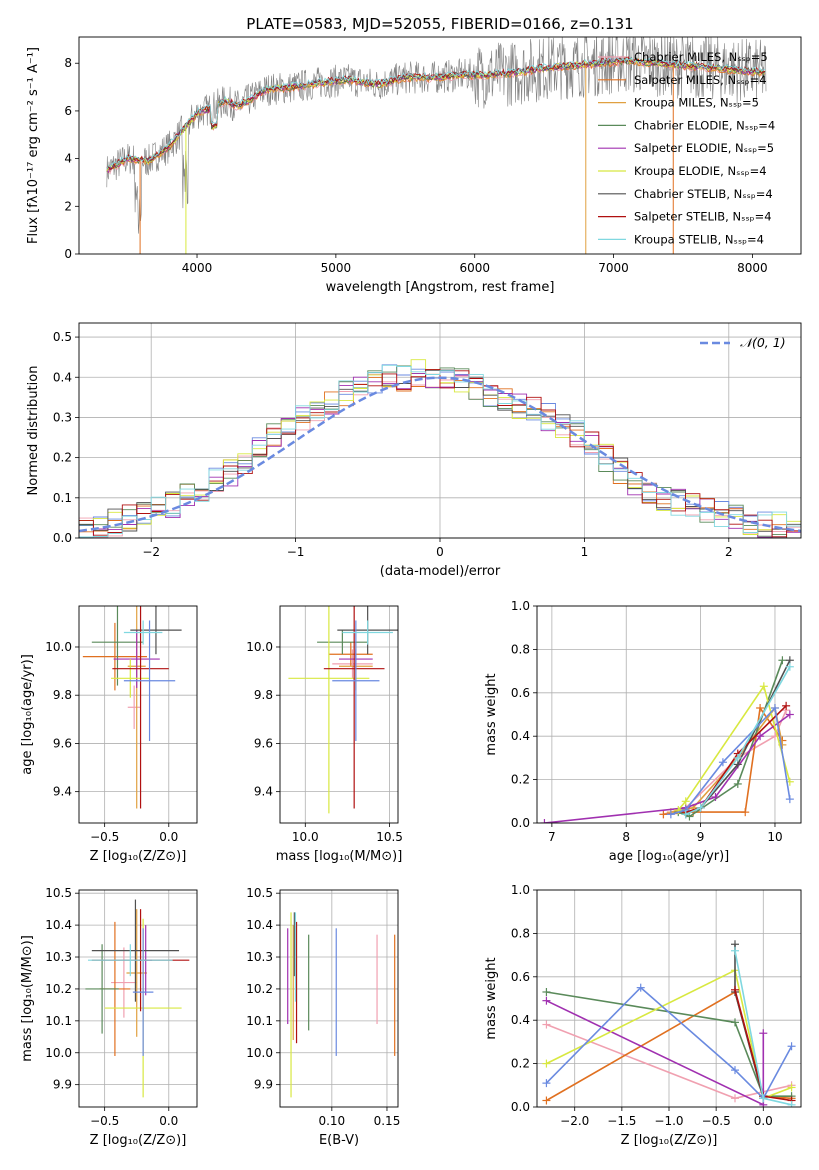  I want to click on y-tick-label: 10.3, so click(259, 957).